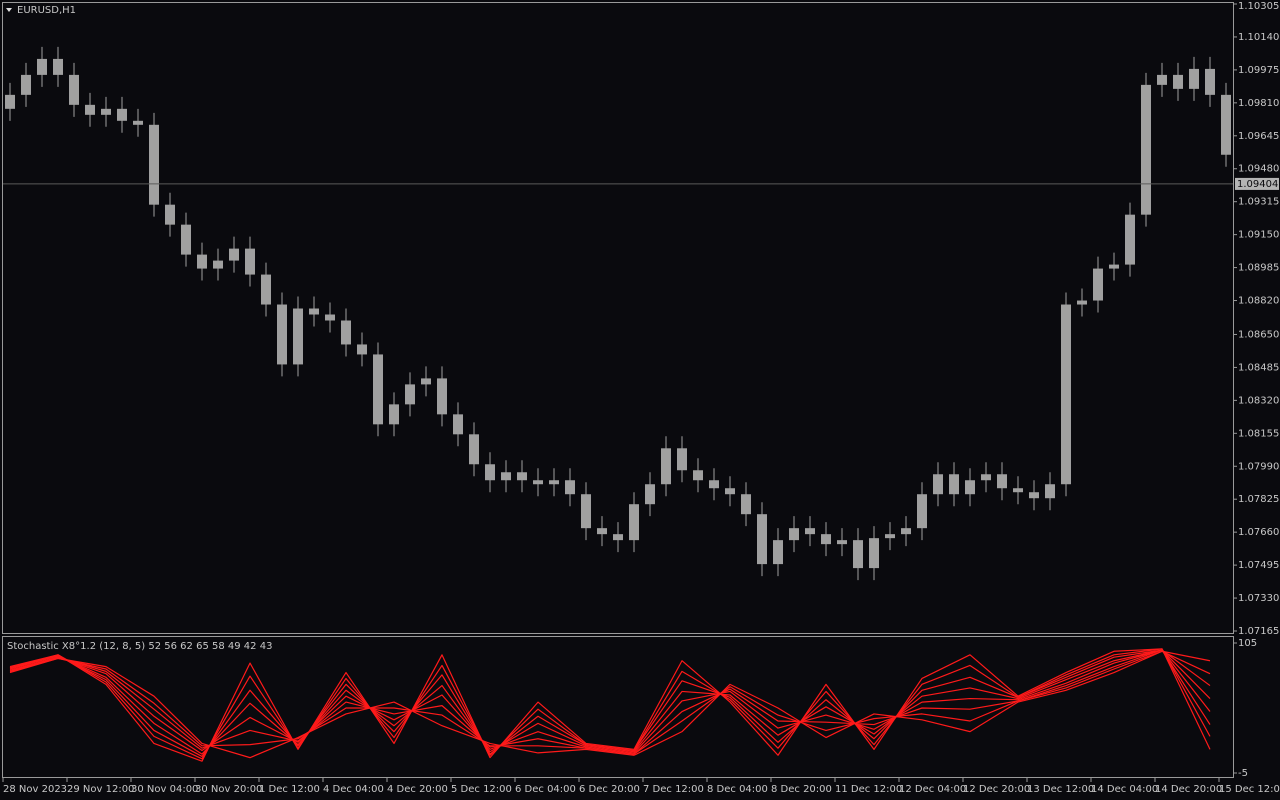  What do you see at coordinates (353, 789) in the screenshot?
I see `x-tick-label: 4 Dec 04:00` at bounding box center [353, 789].